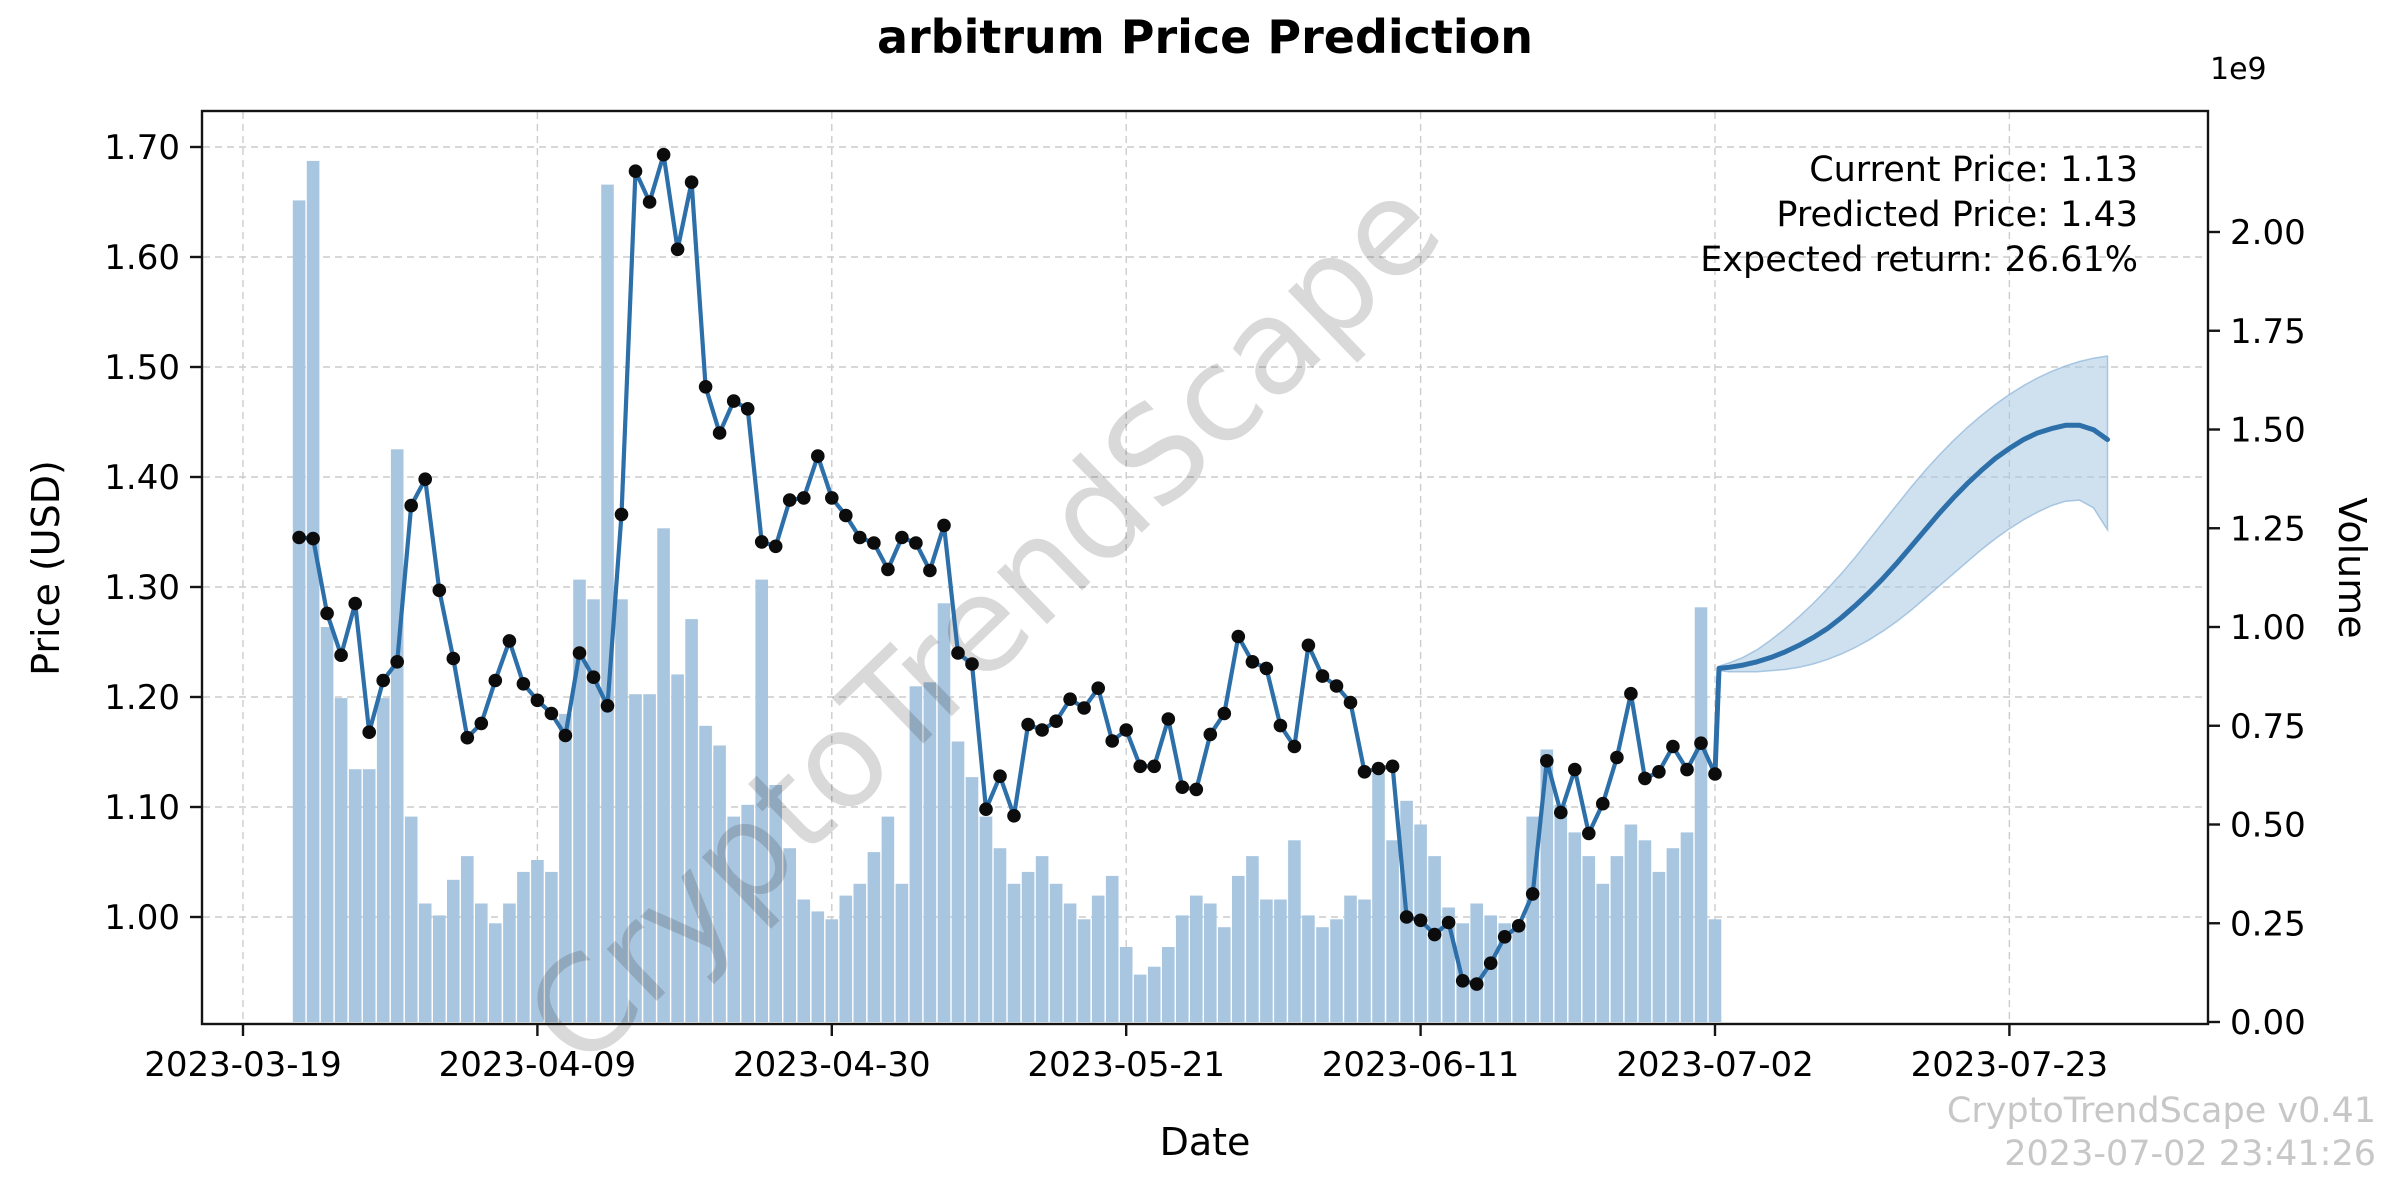 The height and width of the screenshot is (1178, 2390). I want to click on predicted-price-text: Predicted Price: 1.43, so click(1957, 215).